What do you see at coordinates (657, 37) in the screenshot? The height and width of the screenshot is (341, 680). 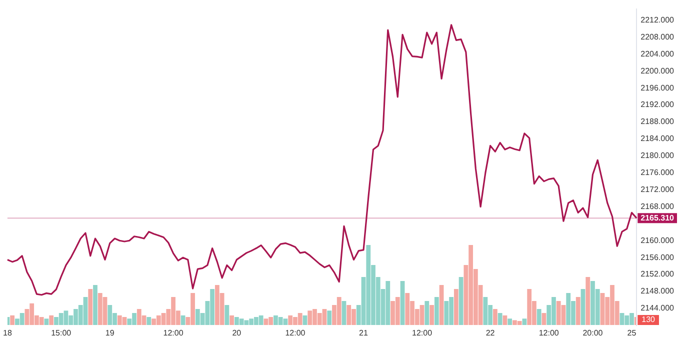 I see `y-tick-label: 2208.000` at bounding box center [657, 37].